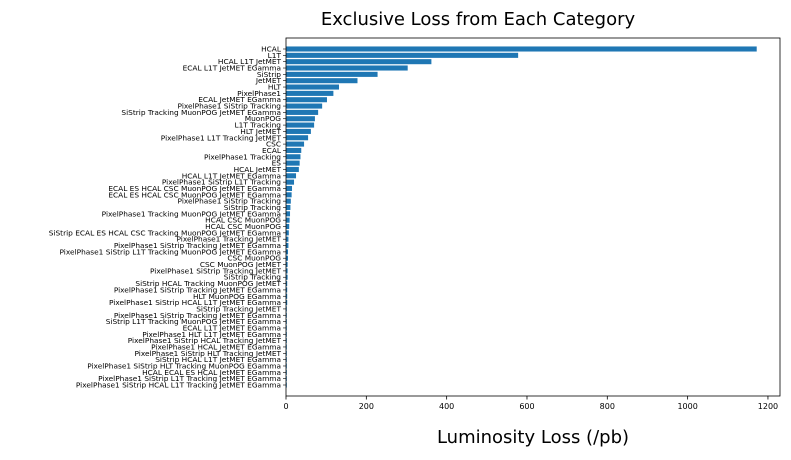  What do you see at coordinates (366, 406) in the screenshot?
I see `x-tick-label: 200` at bounding box center [366, 406].